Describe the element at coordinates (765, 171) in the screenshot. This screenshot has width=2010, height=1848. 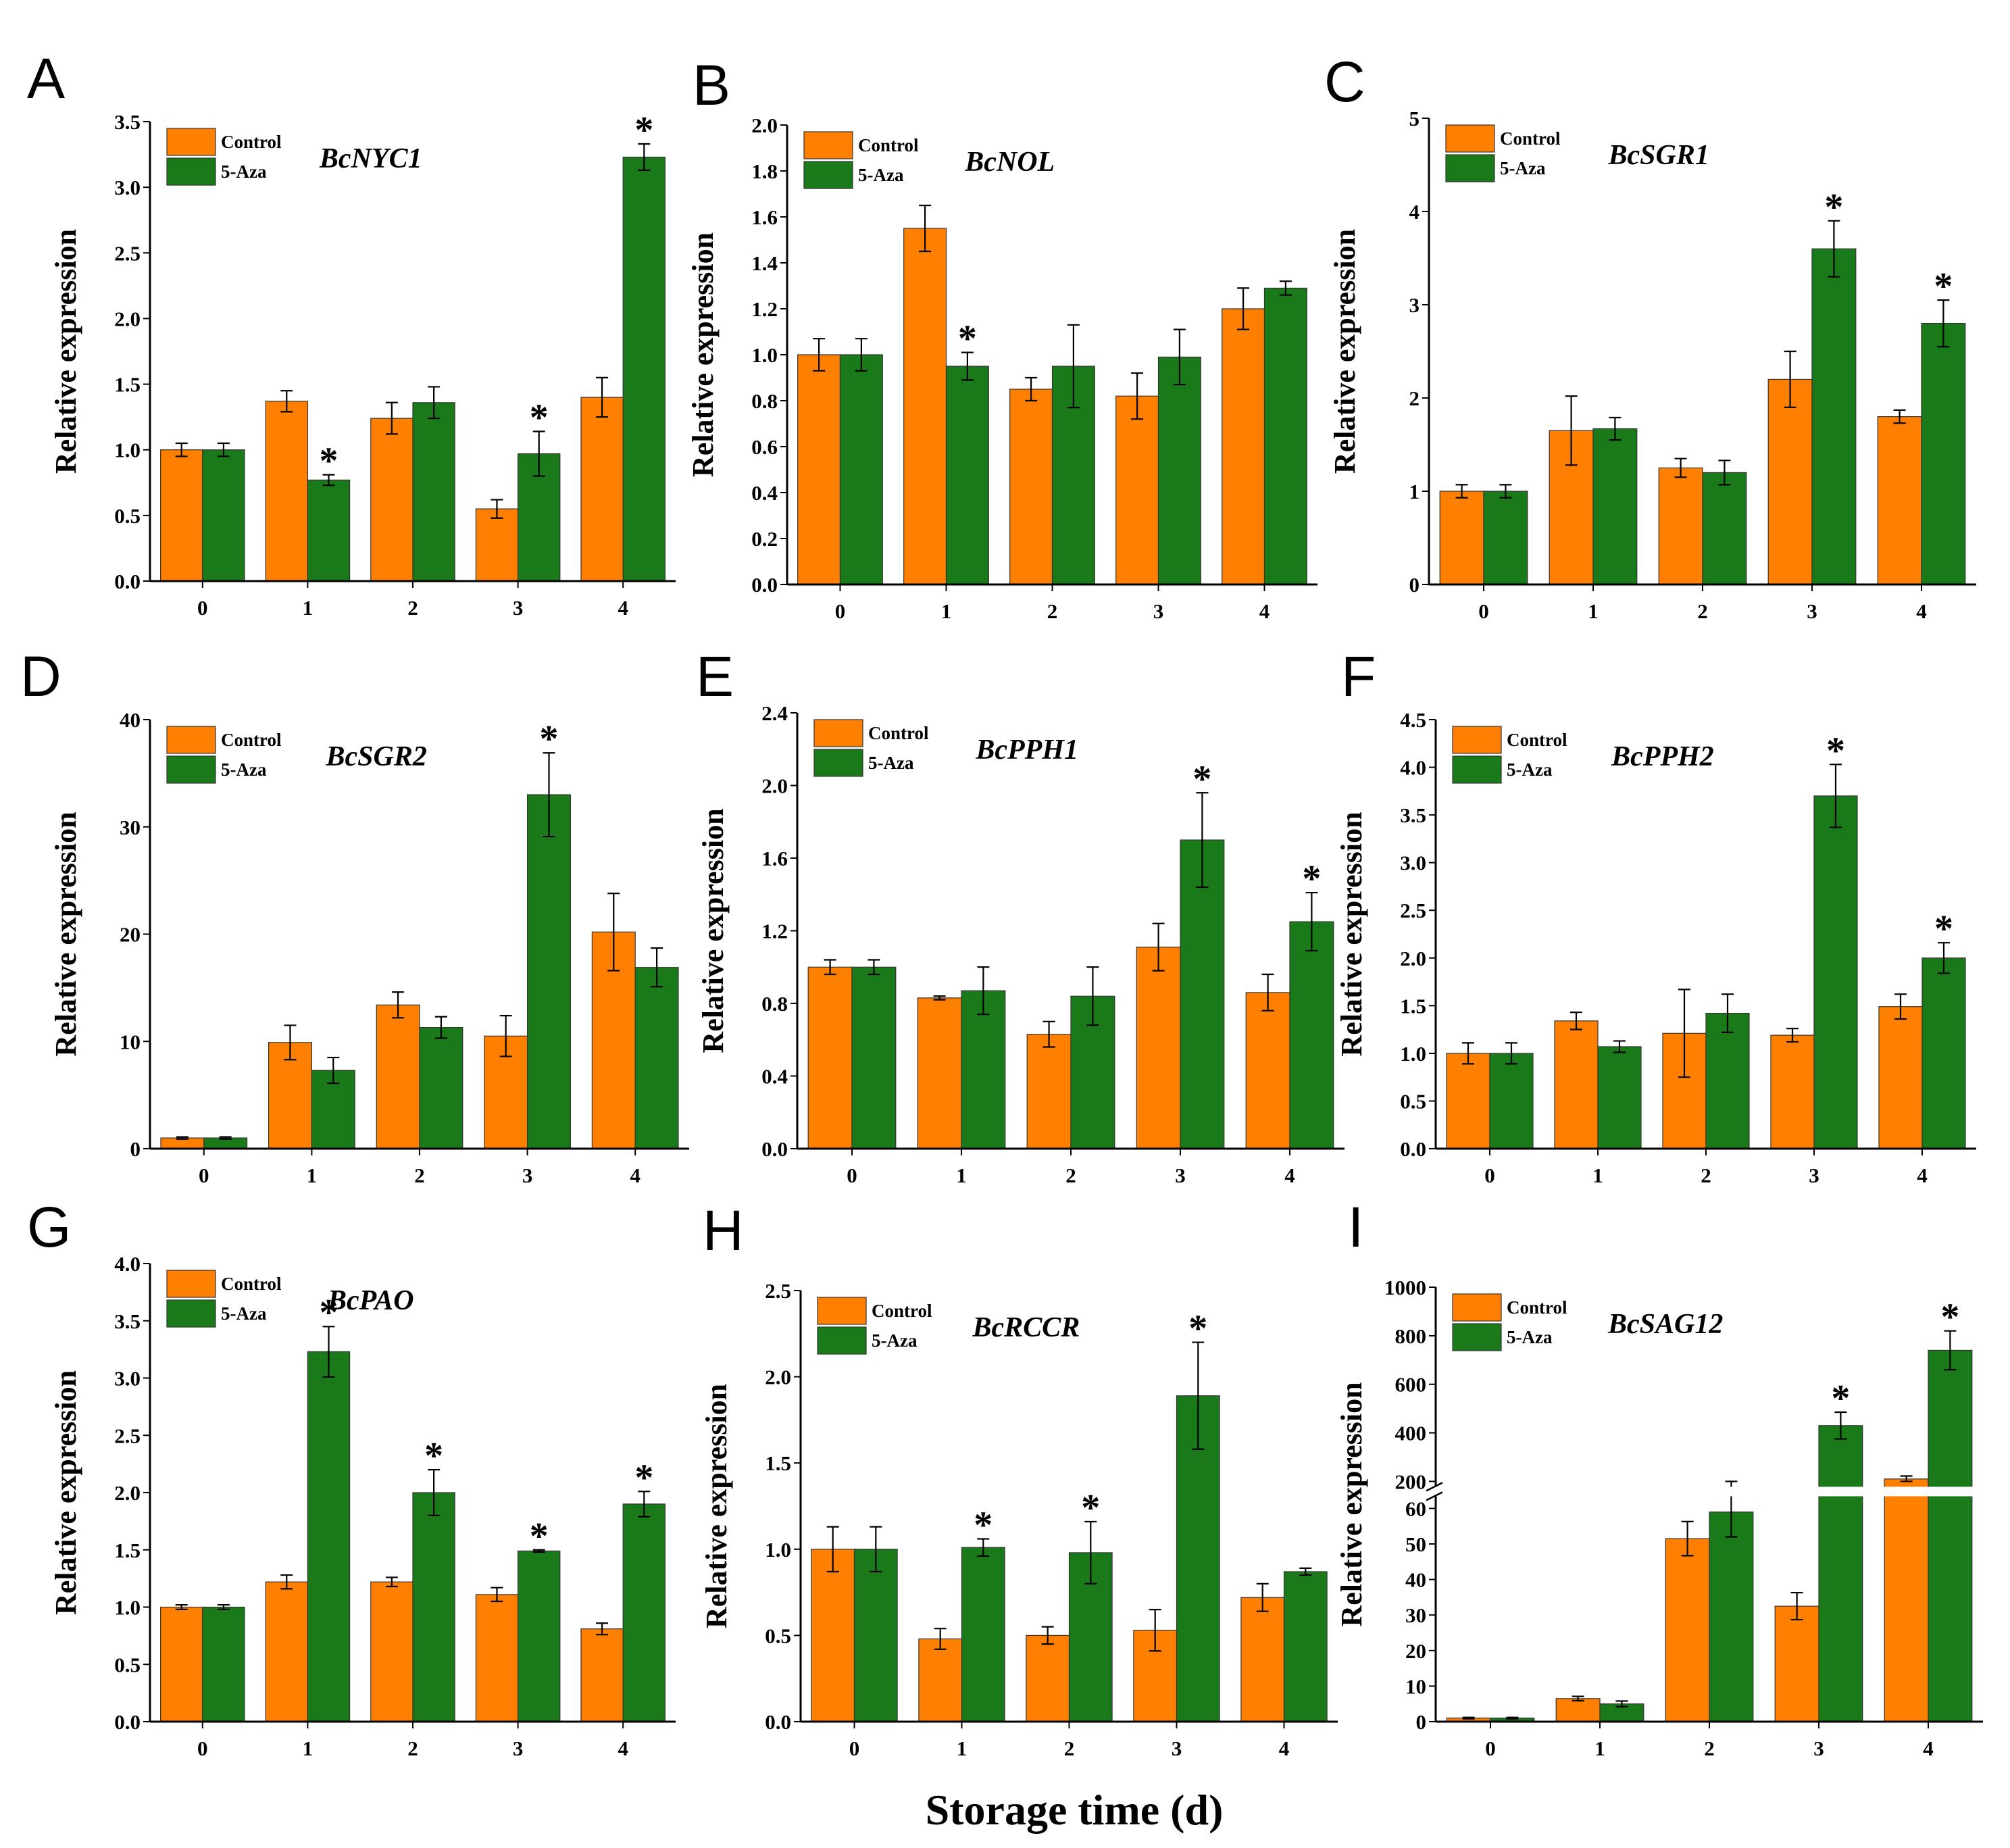
I see `y-tick-label: 1.8` at that location.